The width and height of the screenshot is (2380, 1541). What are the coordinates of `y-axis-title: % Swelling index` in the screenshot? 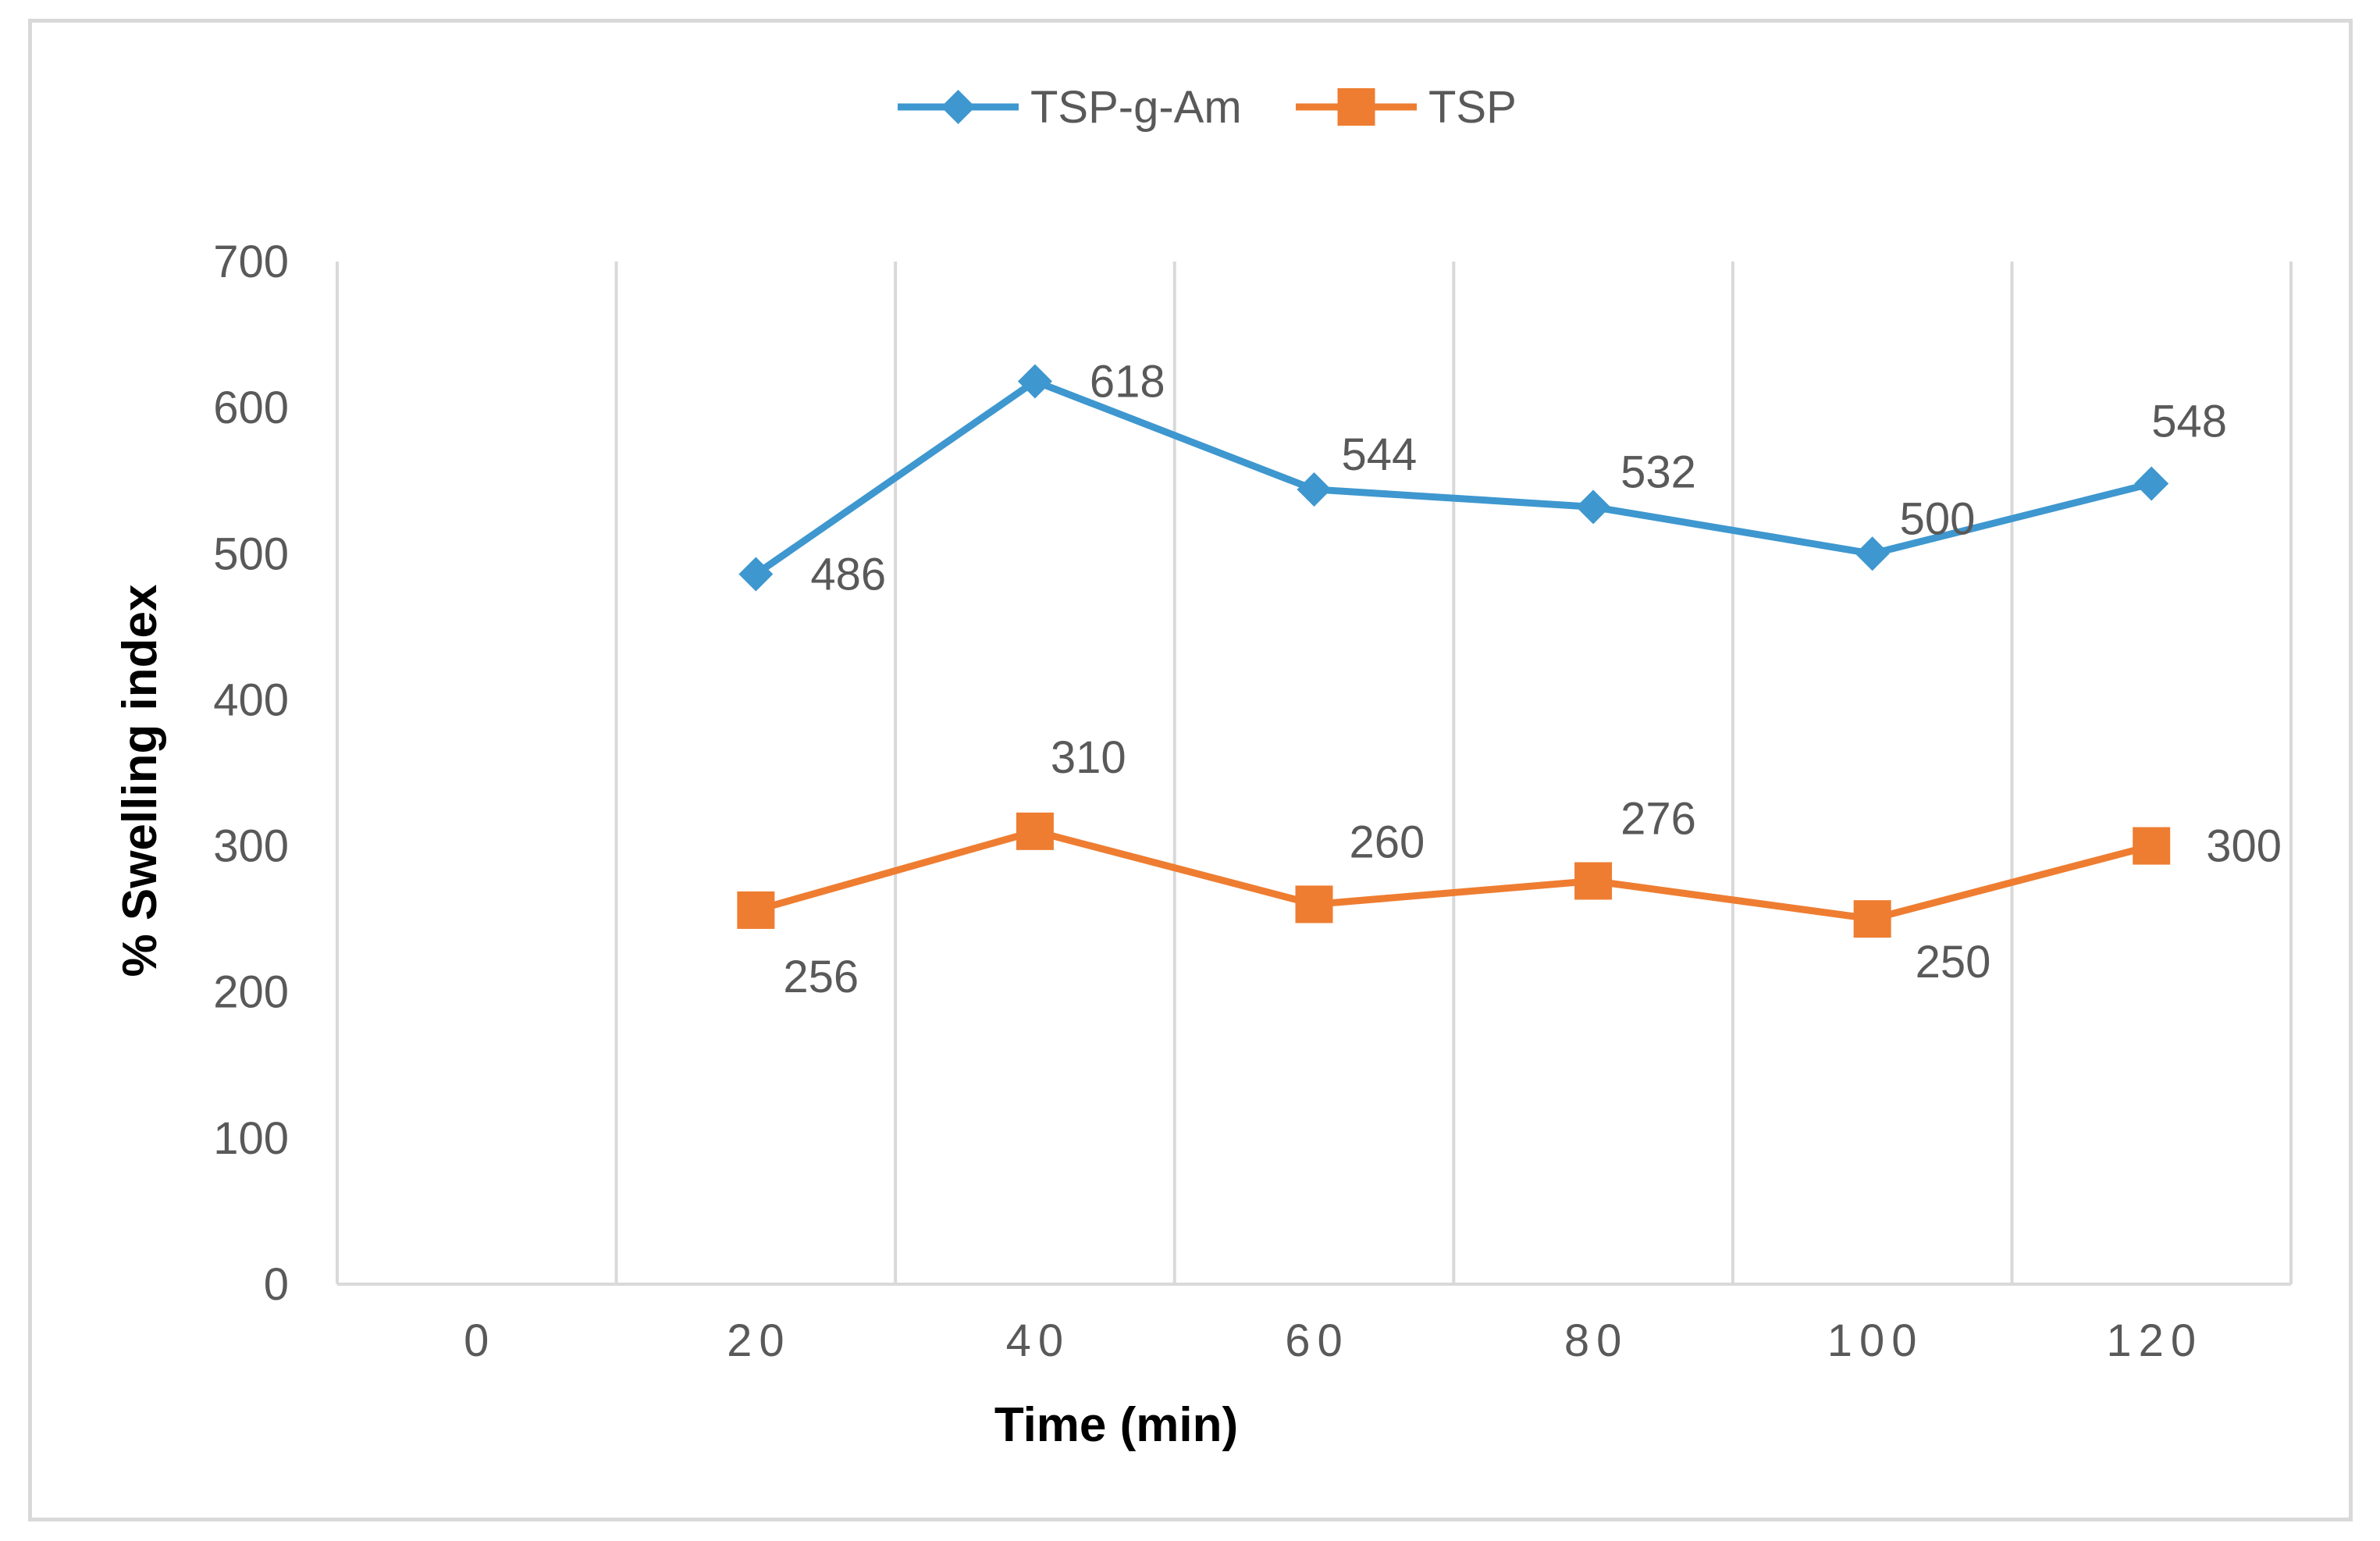 It's located at (140, 780).